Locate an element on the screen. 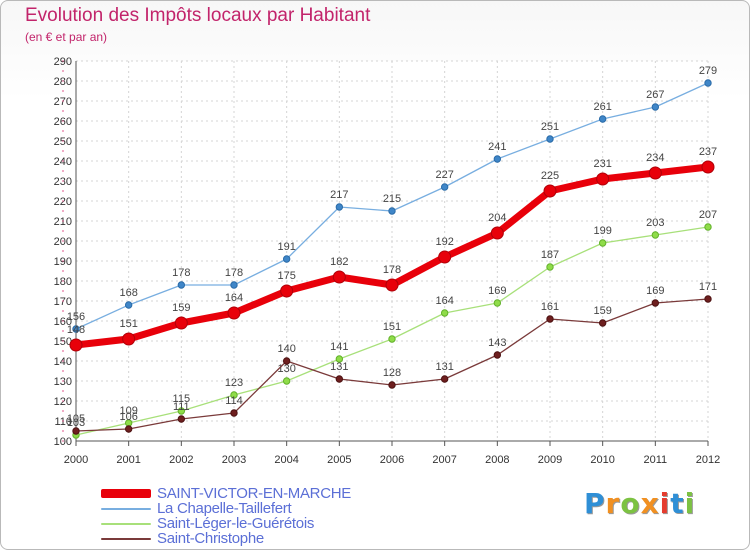 Image resolution: width=750 pixels, height=550 pixels. y-tick-label: 210 is located at coordinates (63, 222).